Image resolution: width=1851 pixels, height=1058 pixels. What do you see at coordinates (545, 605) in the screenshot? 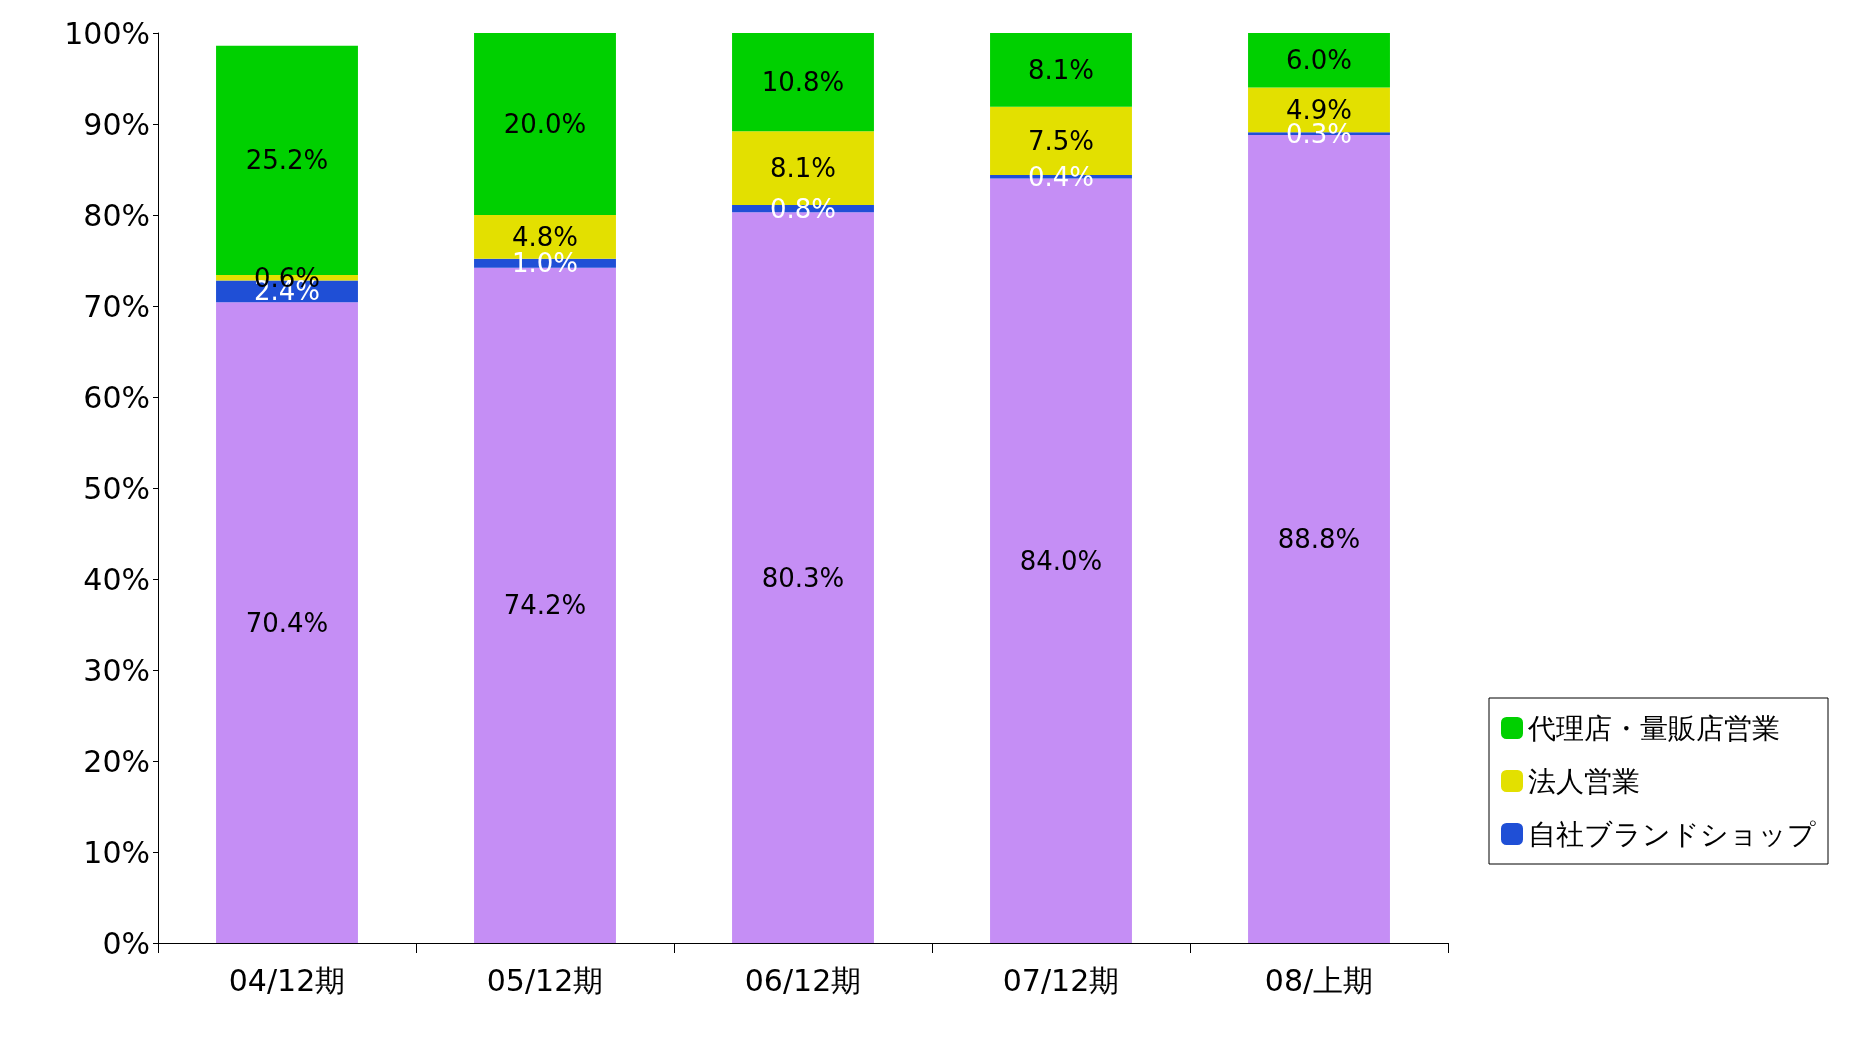
I see `data-label: 74.2%` at bounding box center [545, 605].